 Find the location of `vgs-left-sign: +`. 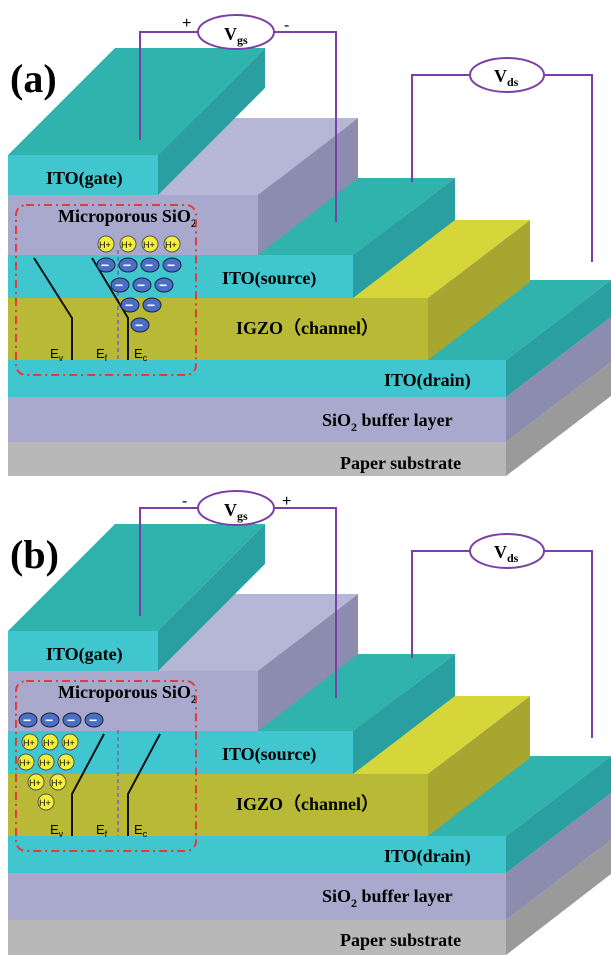

vgs-left-sign: + is located at coordinates (186, 23).